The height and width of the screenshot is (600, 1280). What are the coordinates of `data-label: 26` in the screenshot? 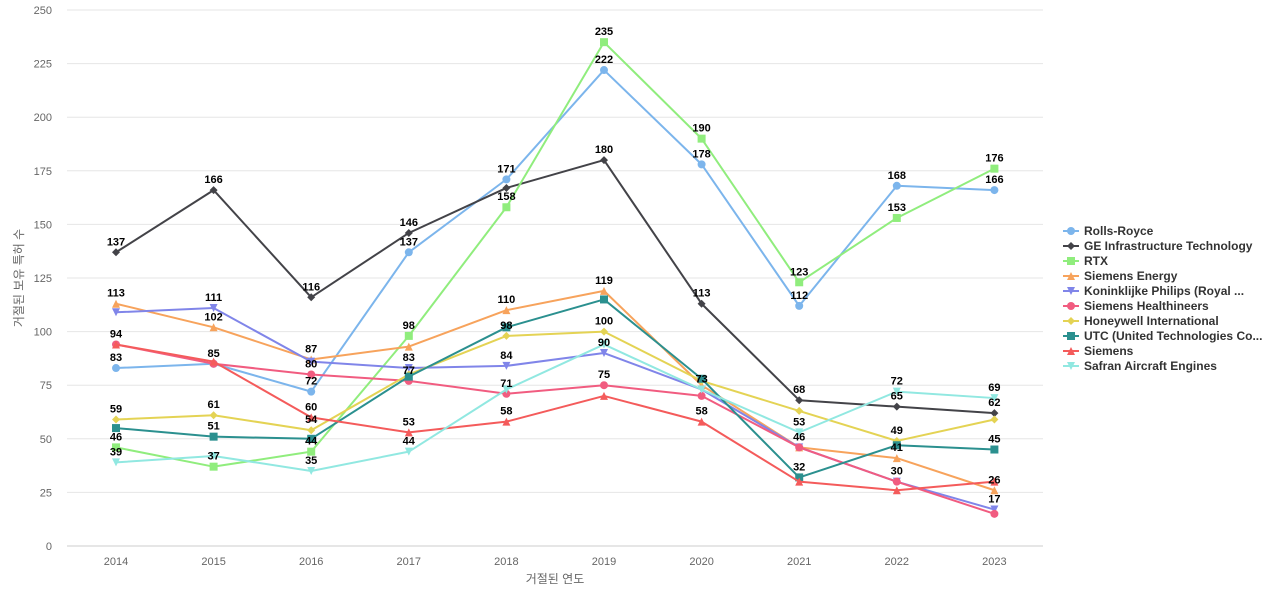 It's located at (994, 480).